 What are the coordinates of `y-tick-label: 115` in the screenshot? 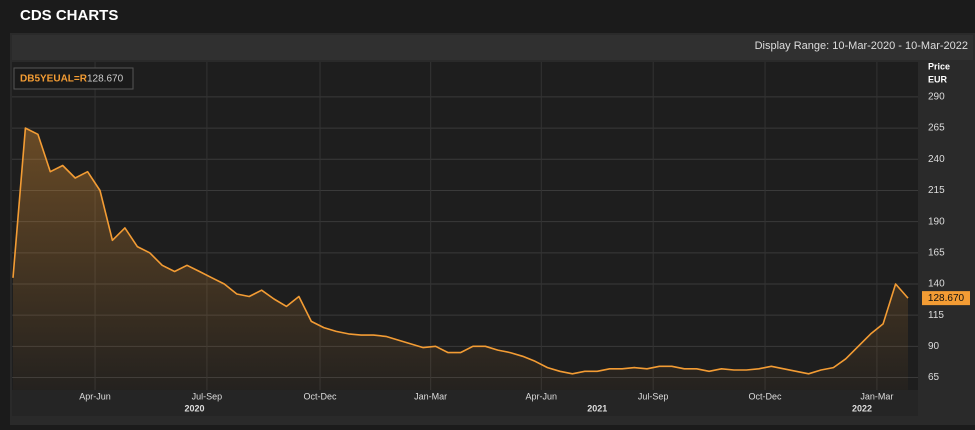 It's located at (936, 315).